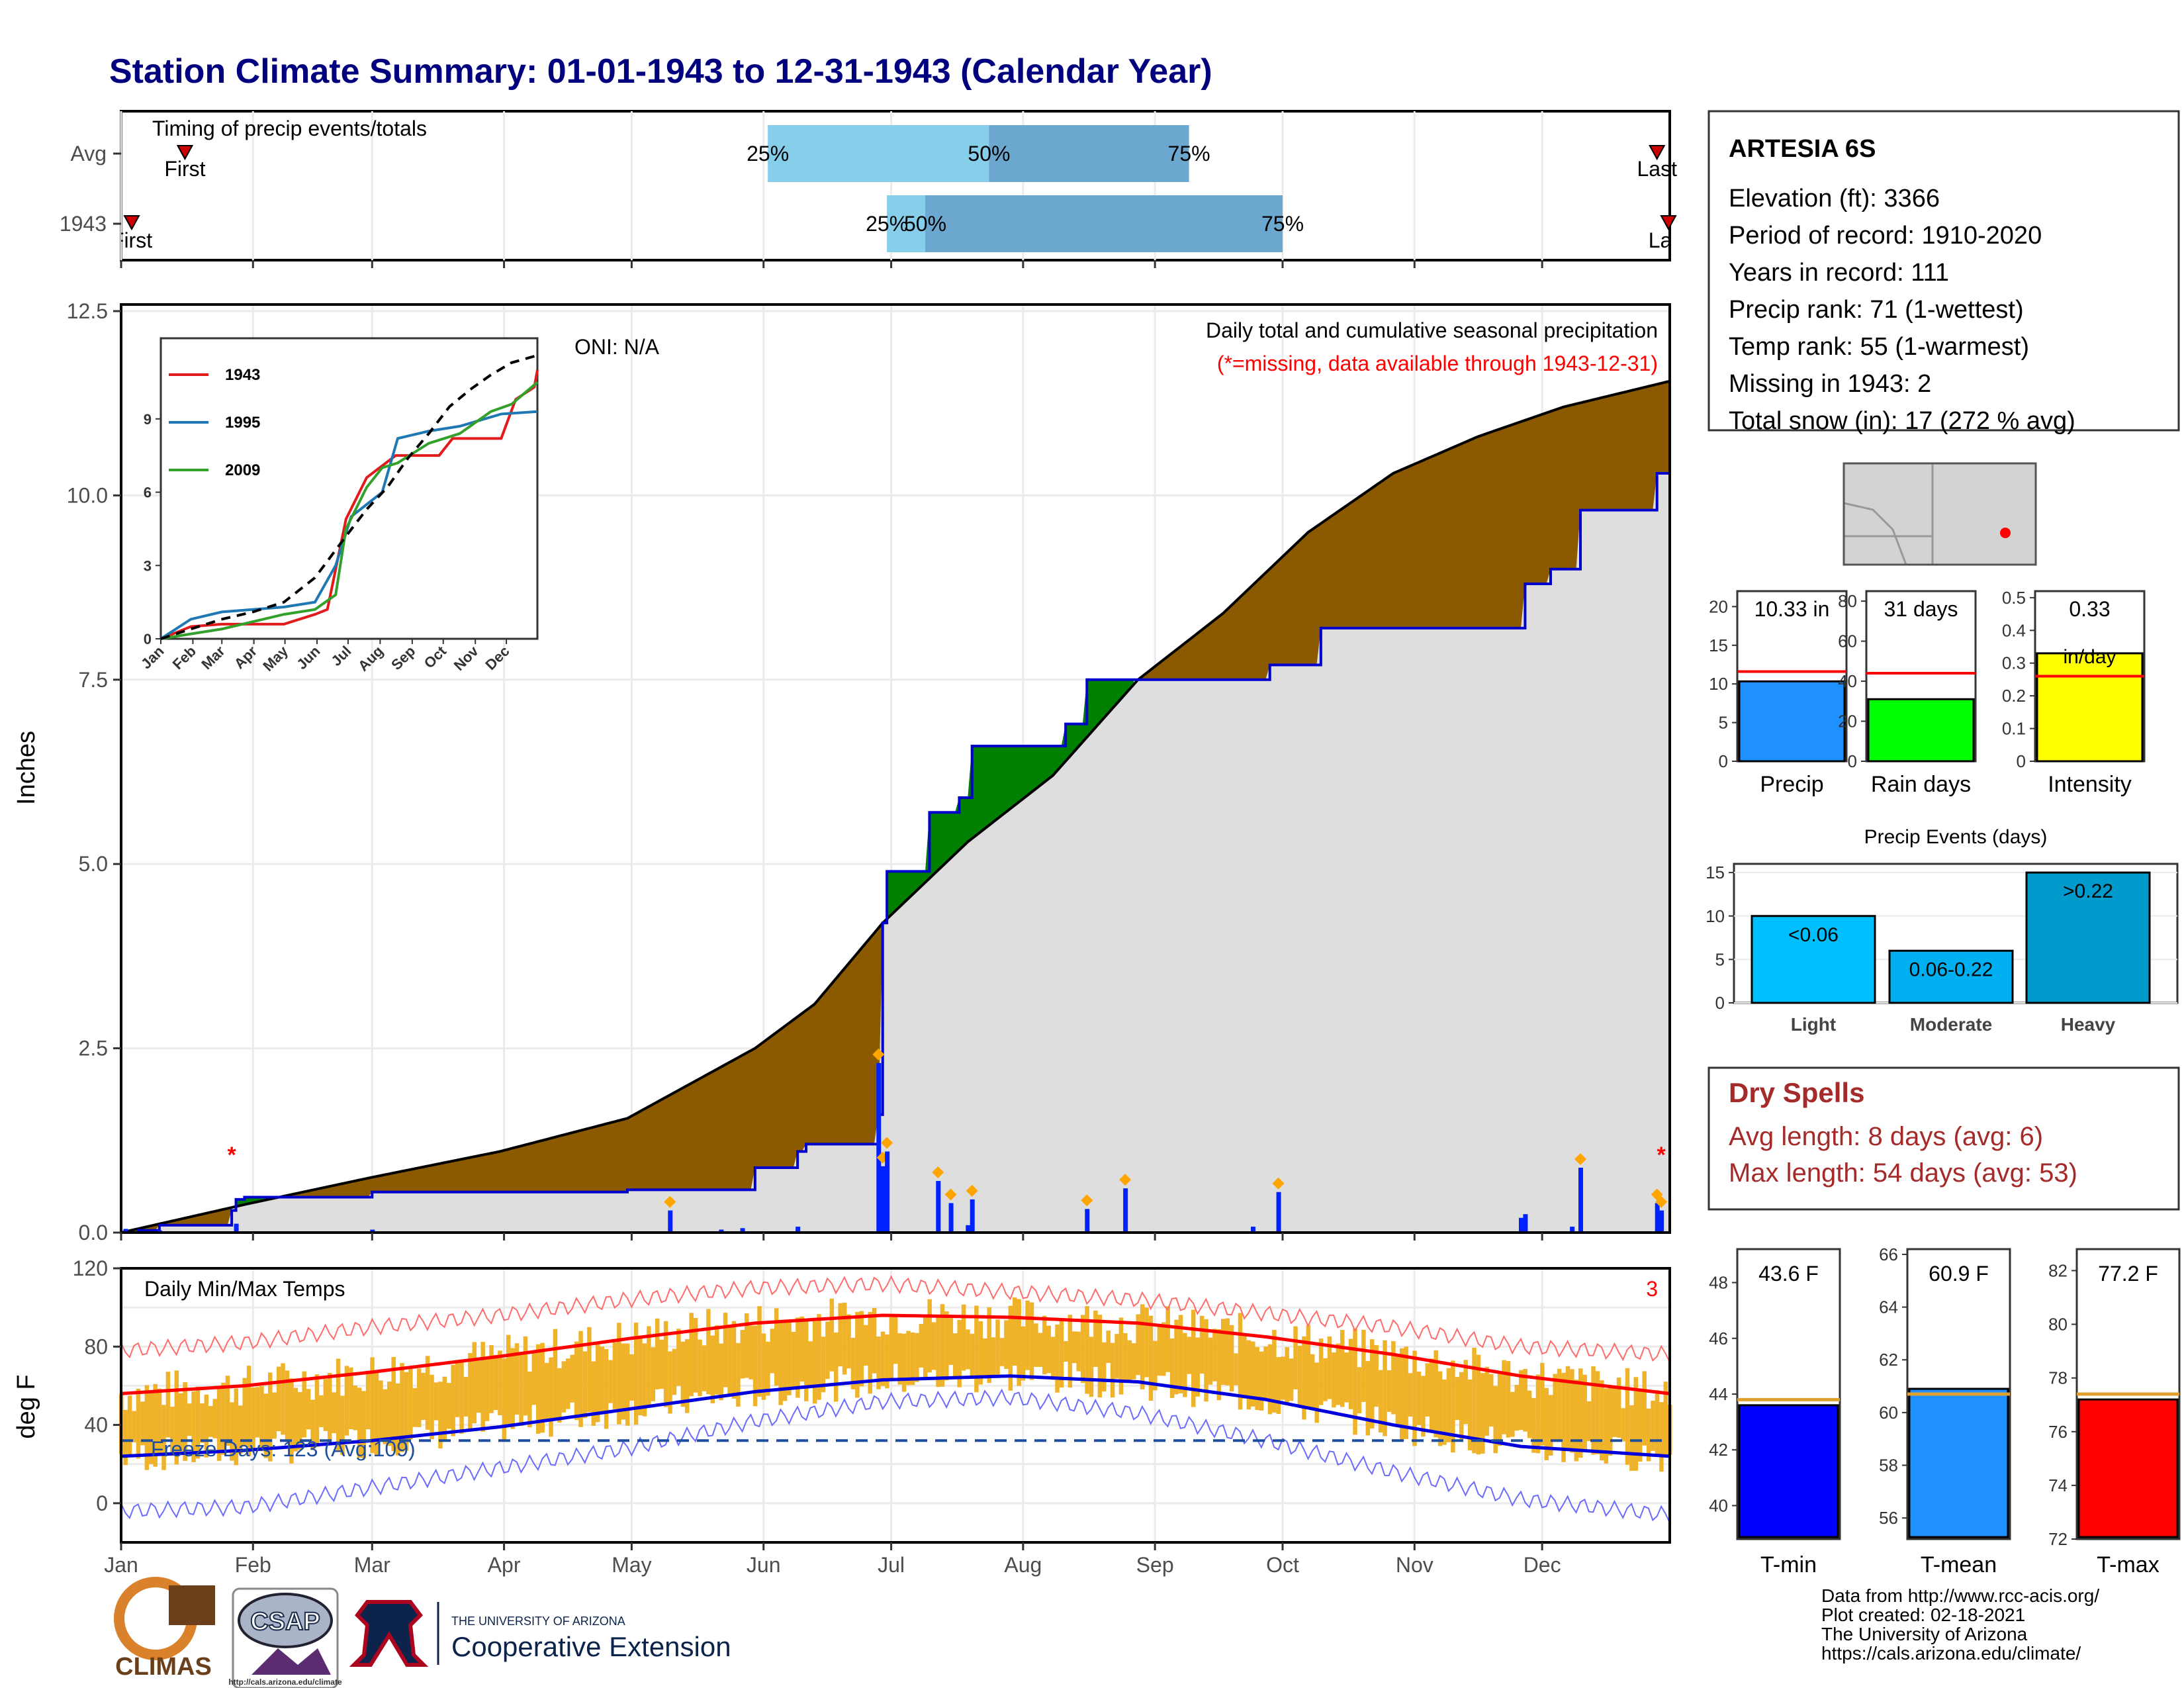 The width and height of the screenshot is (2184, 1688). Describe the element at coordinates (1657, 169) in the screenshot. I see `last-label-avg: Last` at that location.